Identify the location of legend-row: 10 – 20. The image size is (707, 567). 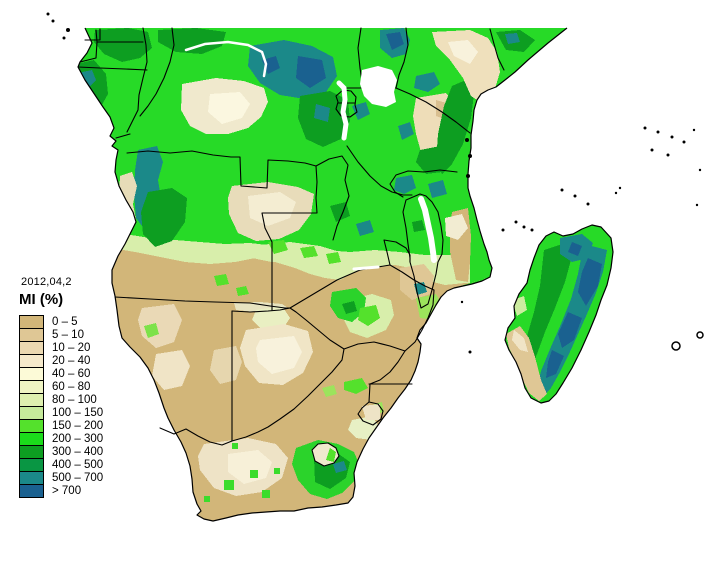
(61, 348).